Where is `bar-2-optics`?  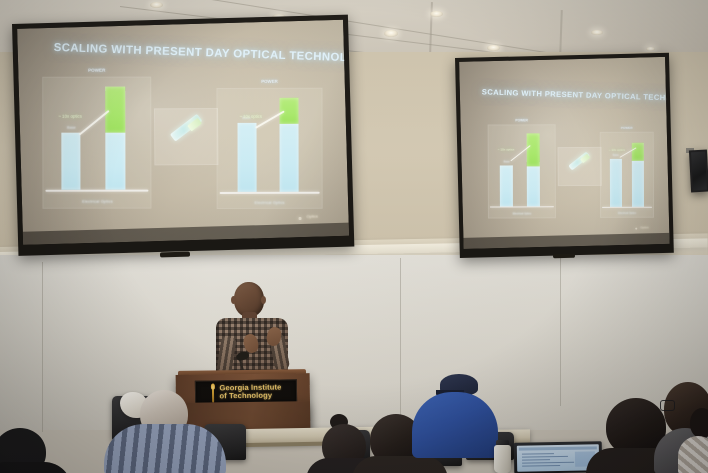 bar-2-optics is located at coordinates (638, 174).